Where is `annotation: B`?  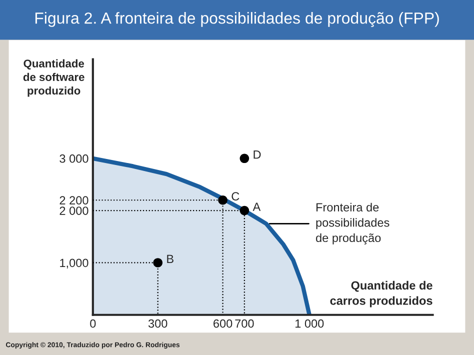 annotation: B is located at coordinates (170, 258).